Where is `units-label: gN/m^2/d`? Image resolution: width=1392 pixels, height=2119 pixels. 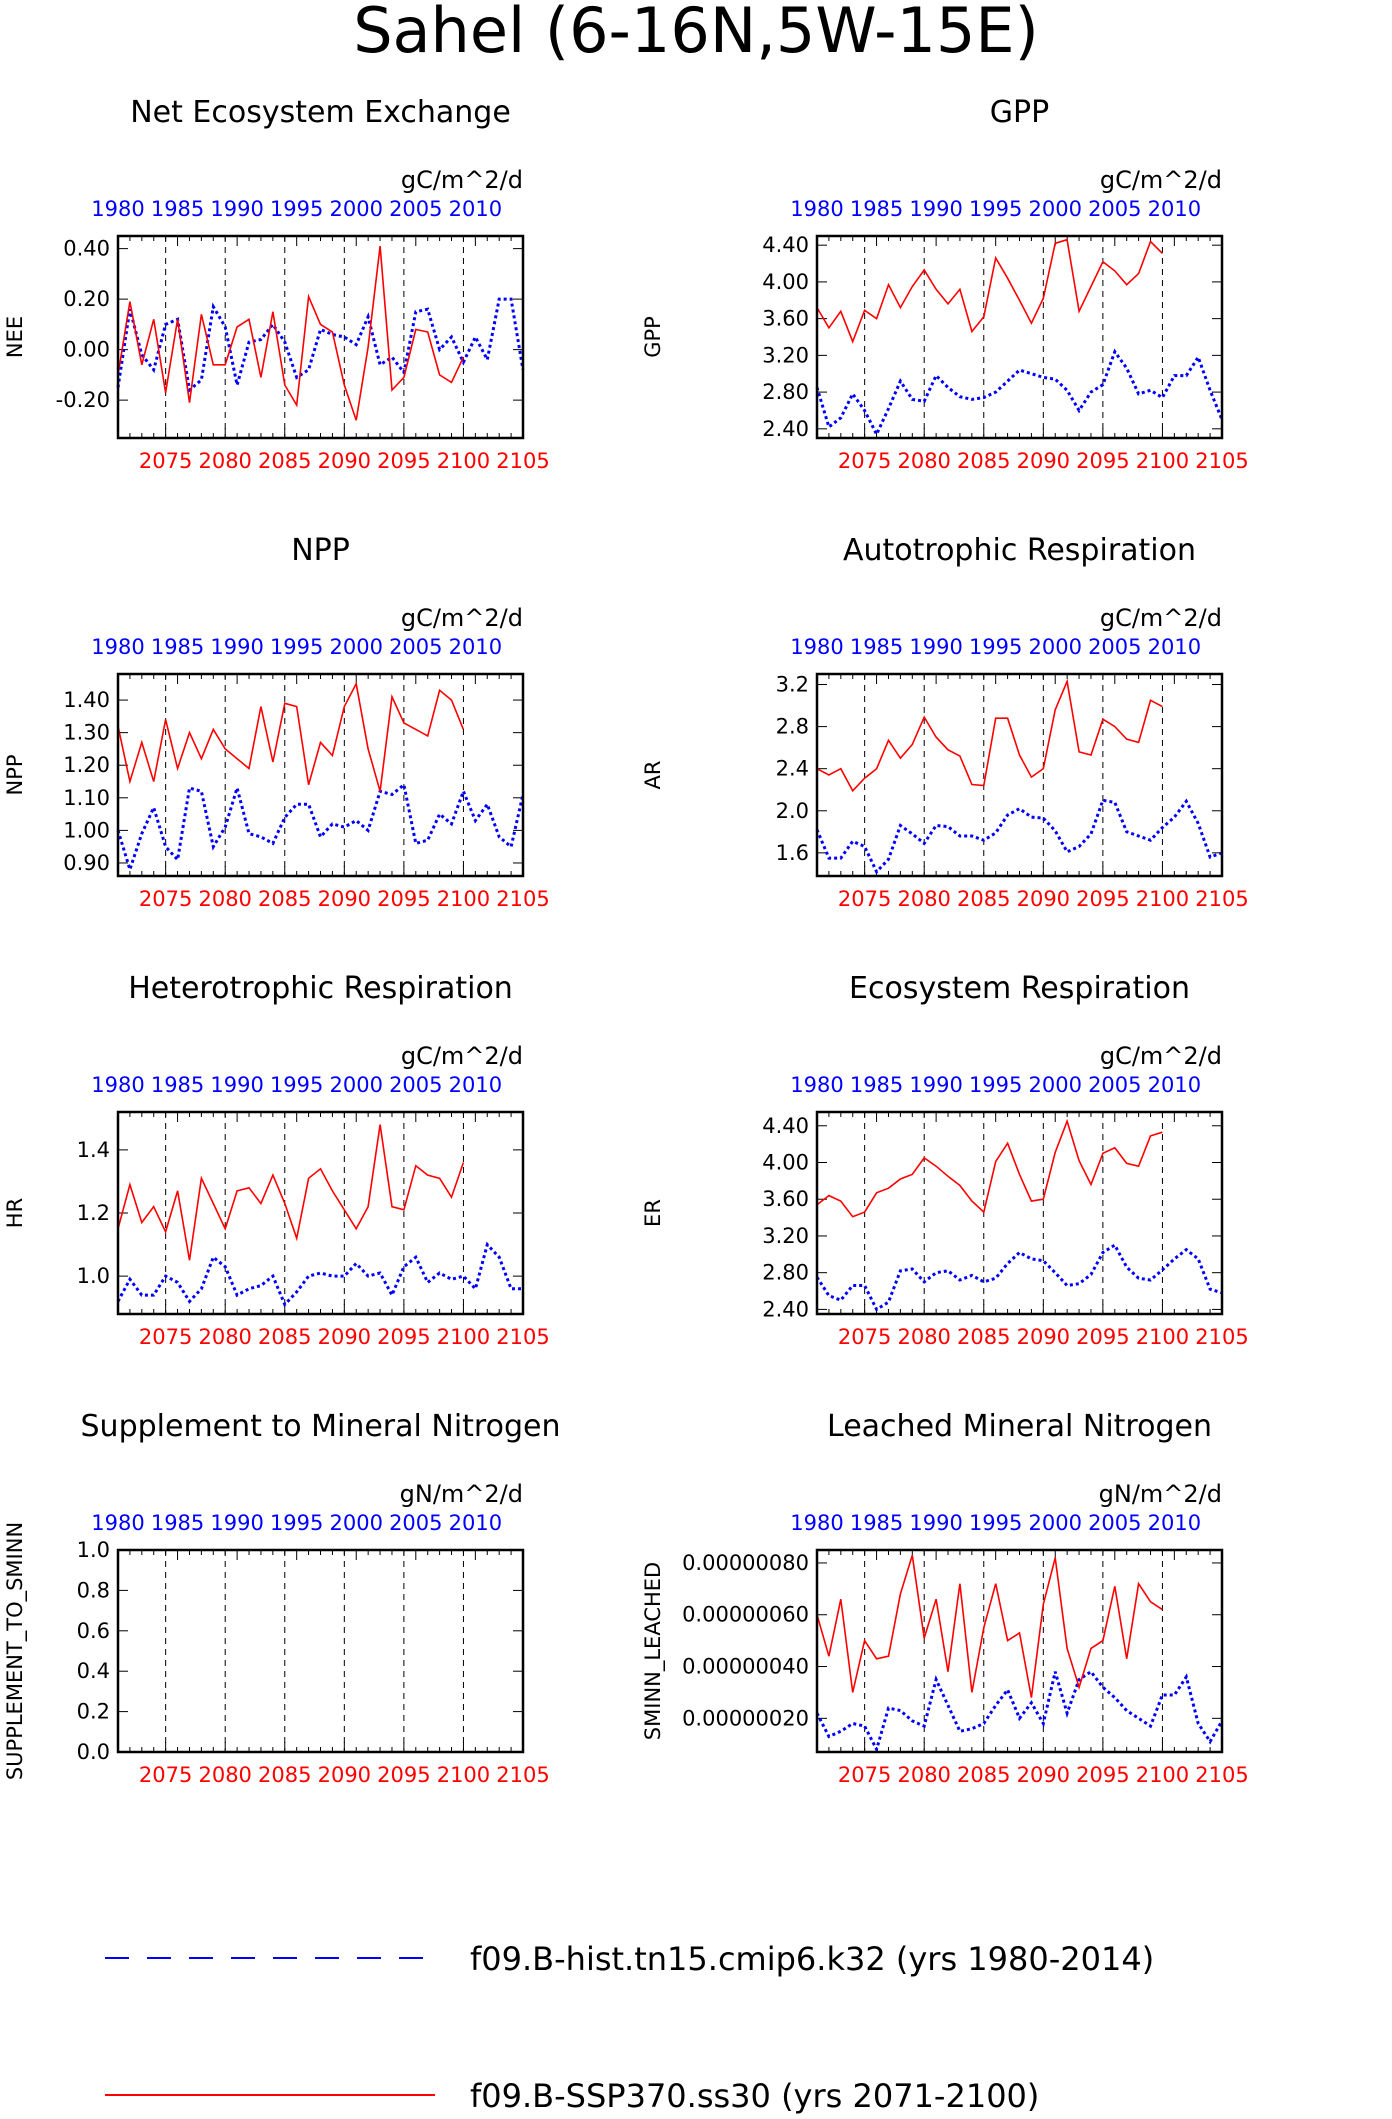
units-label: gN/m^2/d is located at coordinates (461, 1494).